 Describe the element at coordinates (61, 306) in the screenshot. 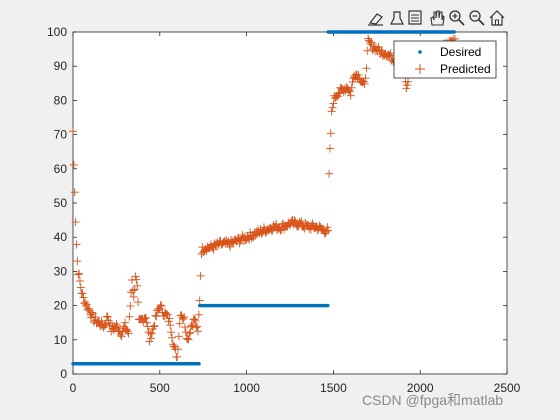

I see `y-tick-label: 20` at that location.